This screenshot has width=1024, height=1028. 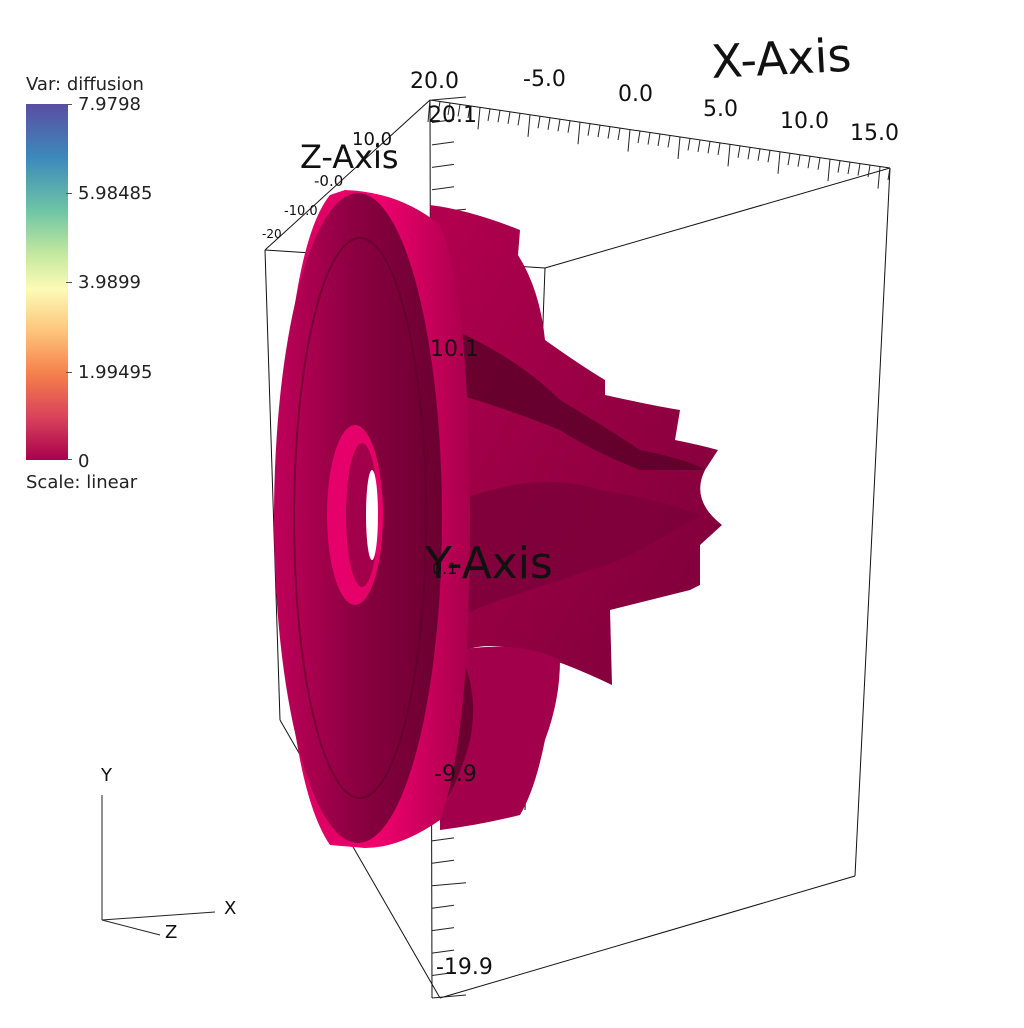 What do you see at coordinates (635, 94) in the screenshot?
I see `x-tick-label: 0.0` at bounding box center [635, 94].